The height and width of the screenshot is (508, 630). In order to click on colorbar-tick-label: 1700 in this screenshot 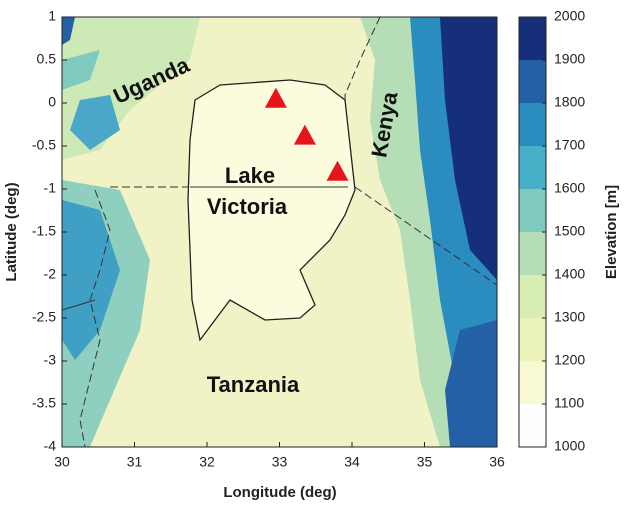, I will do `click(569, 145)`.